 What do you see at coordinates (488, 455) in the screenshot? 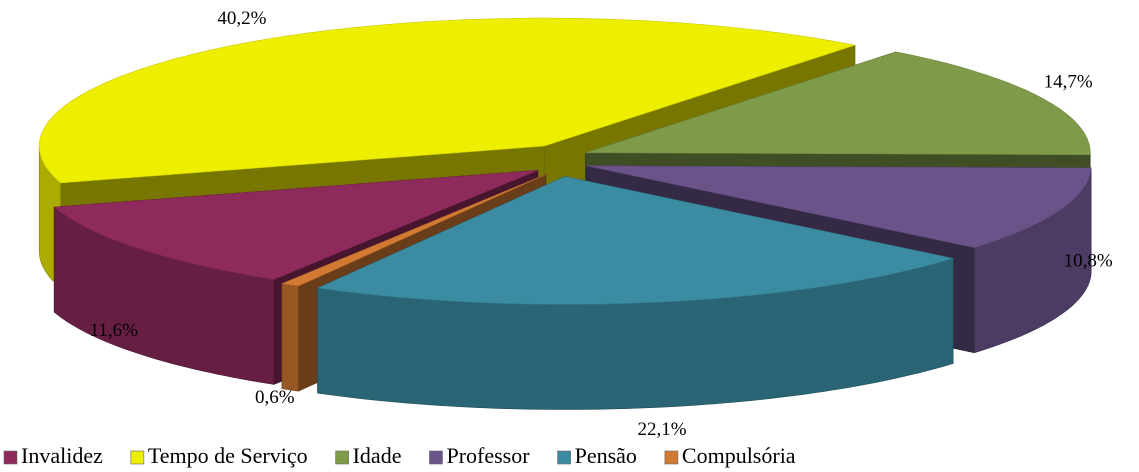
I see `legend-label: Professor` at bounding box center [488, 455].